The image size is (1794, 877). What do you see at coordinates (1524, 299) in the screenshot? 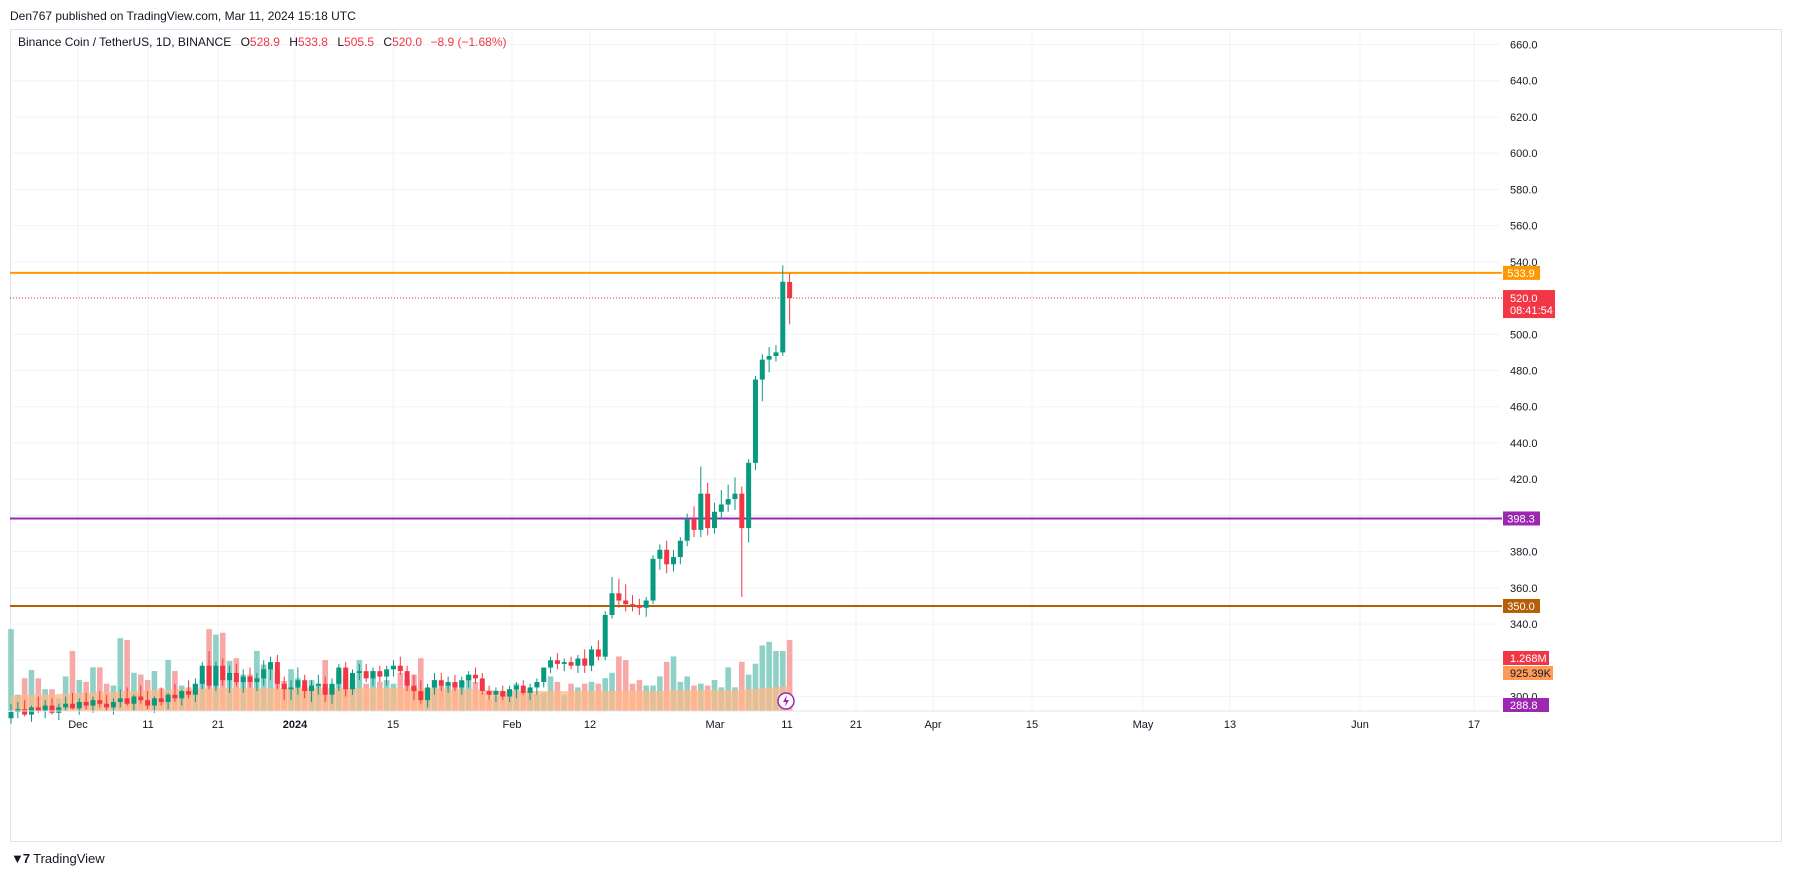
I see `last-price-label: 520.0` at bounding box center [1524, 299].